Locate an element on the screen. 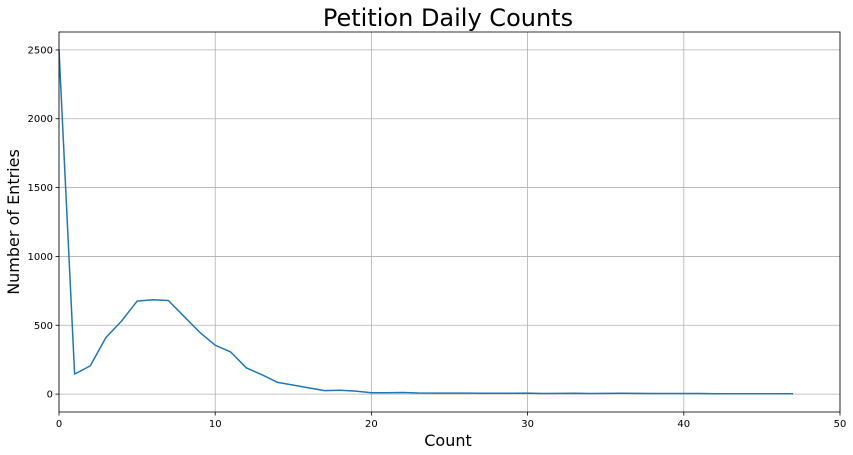  y-tick-label: 2500 is located at coordinates (40, 50).